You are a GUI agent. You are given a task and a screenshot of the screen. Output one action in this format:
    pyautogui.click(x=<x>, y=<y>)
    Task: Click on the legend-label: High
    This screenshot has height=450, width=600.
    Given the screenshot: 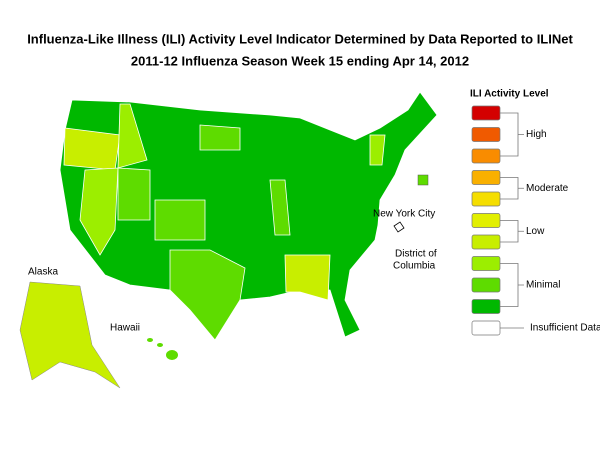 What is the action you would take?
    pyautogui.click(x=536, y=134)
    